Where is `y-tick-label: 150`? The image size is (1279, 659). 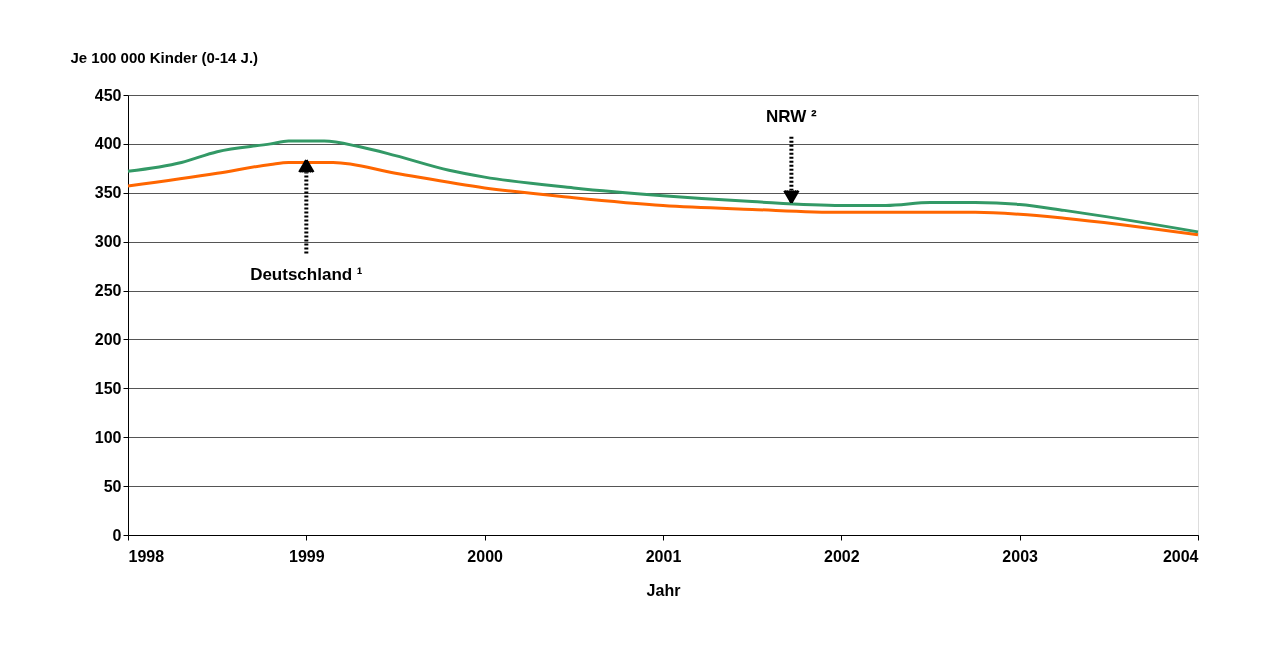
y-tick-label: 150 is located at coordinates (108, 388).